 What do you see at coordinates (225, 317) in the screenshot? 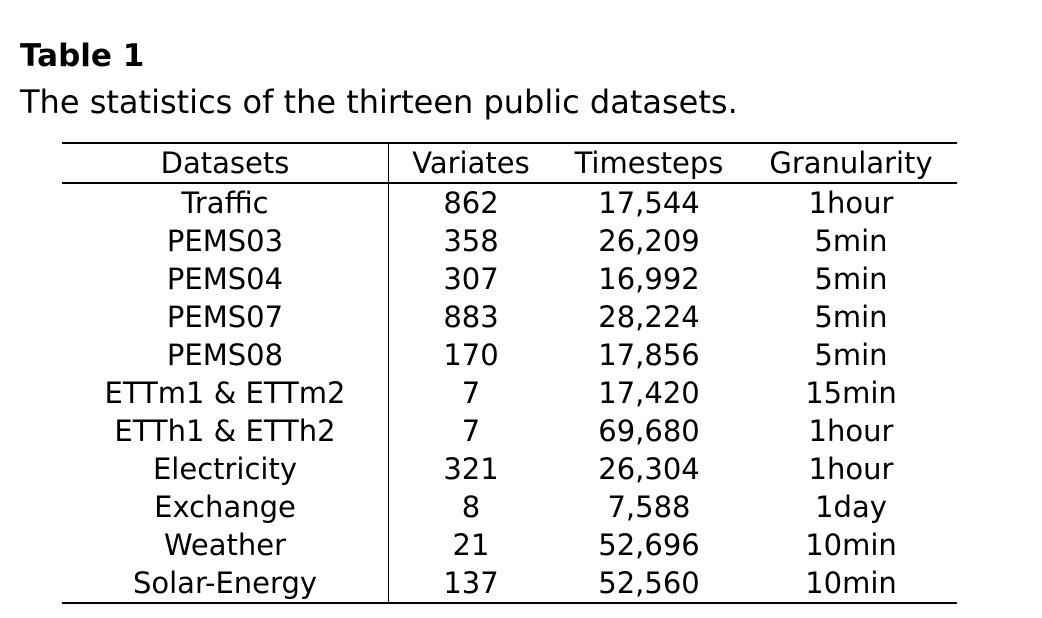
I see `cell-dataset: PEMS07` at bounding box center [225, 317].